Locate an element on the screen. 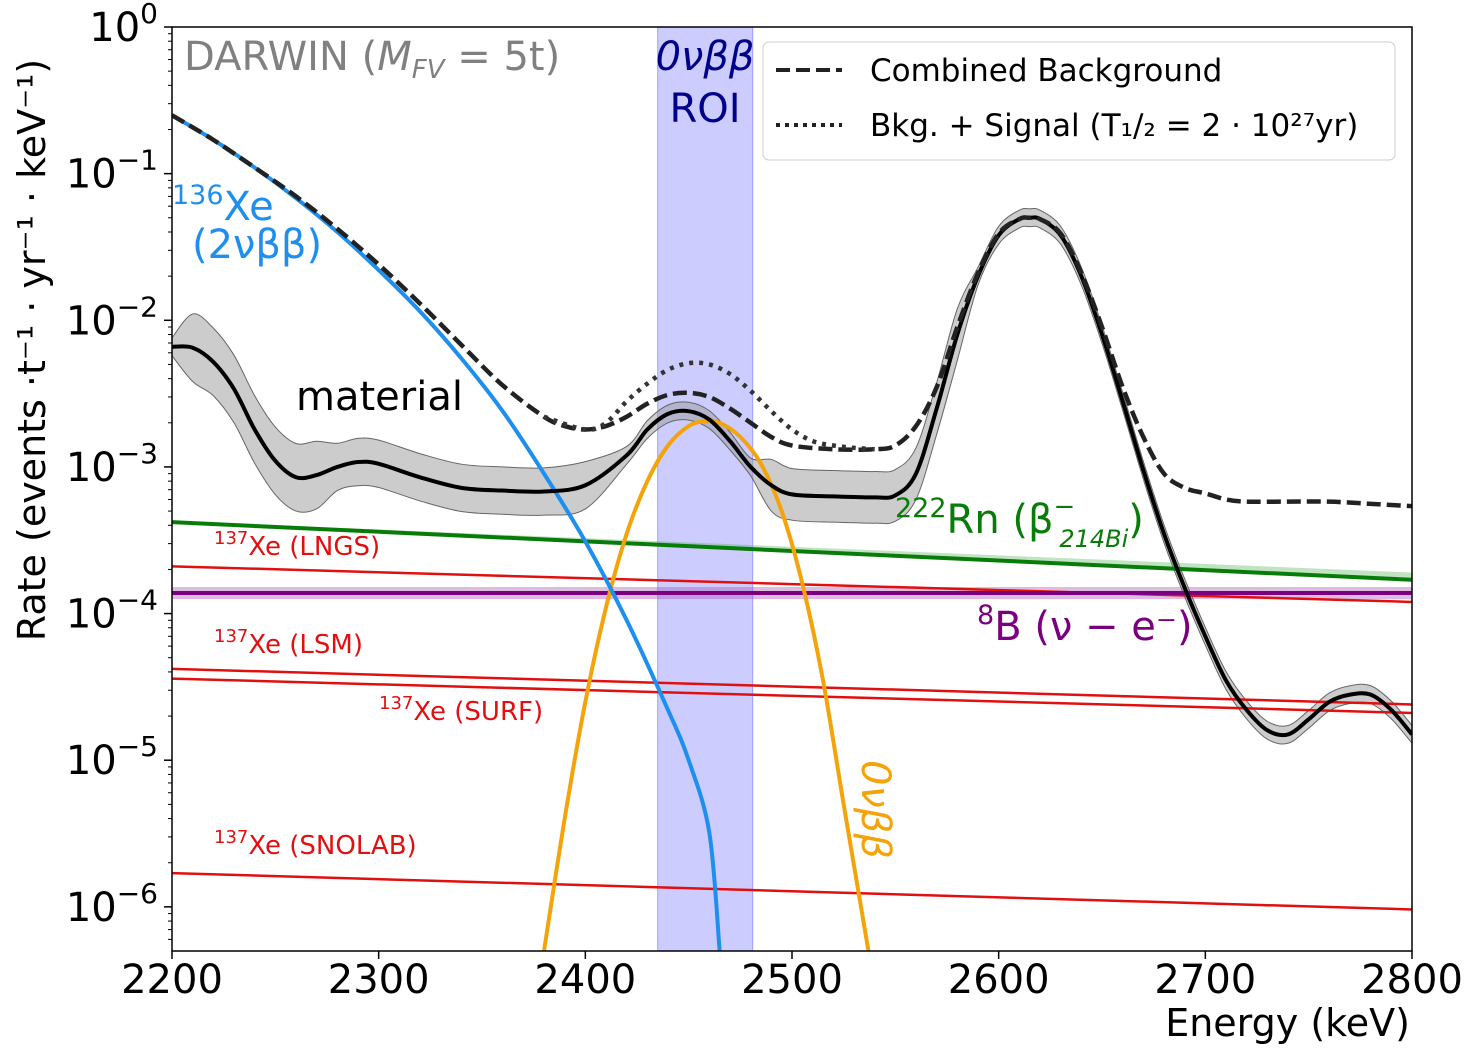 The image size is (1474, 1055). series-line-137xe-snolab- is located at coordinates (792, 891).